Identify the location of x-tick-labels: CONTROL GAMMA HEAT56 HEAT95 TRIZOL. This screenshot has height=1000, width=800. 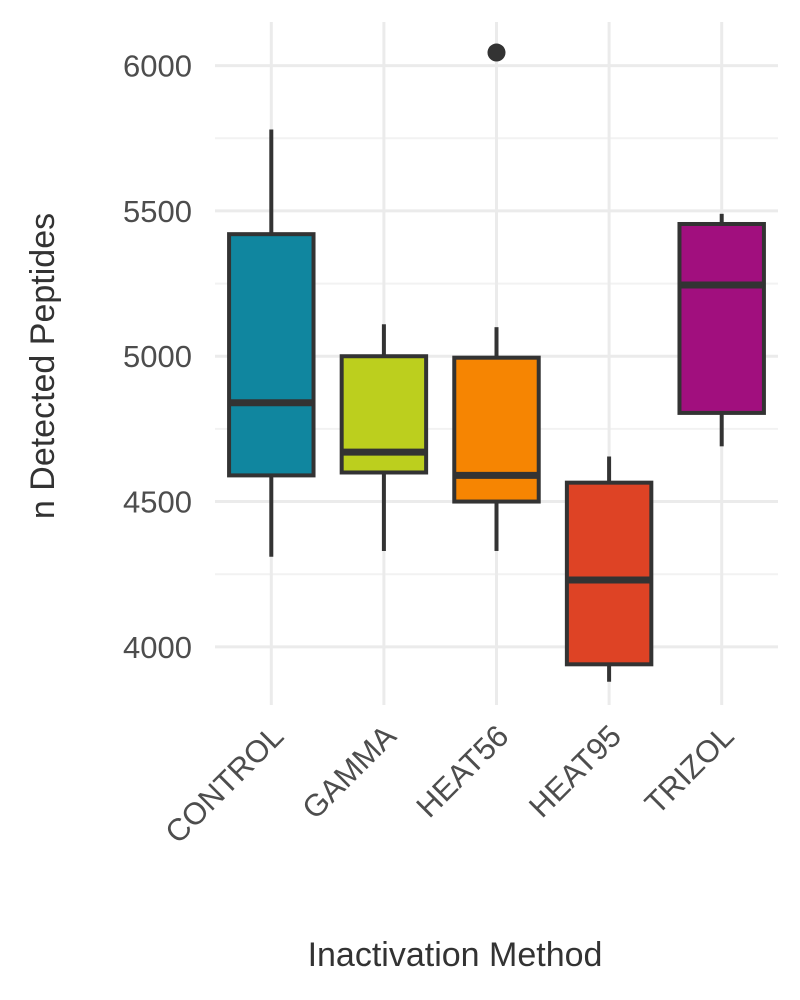
(449, 784).